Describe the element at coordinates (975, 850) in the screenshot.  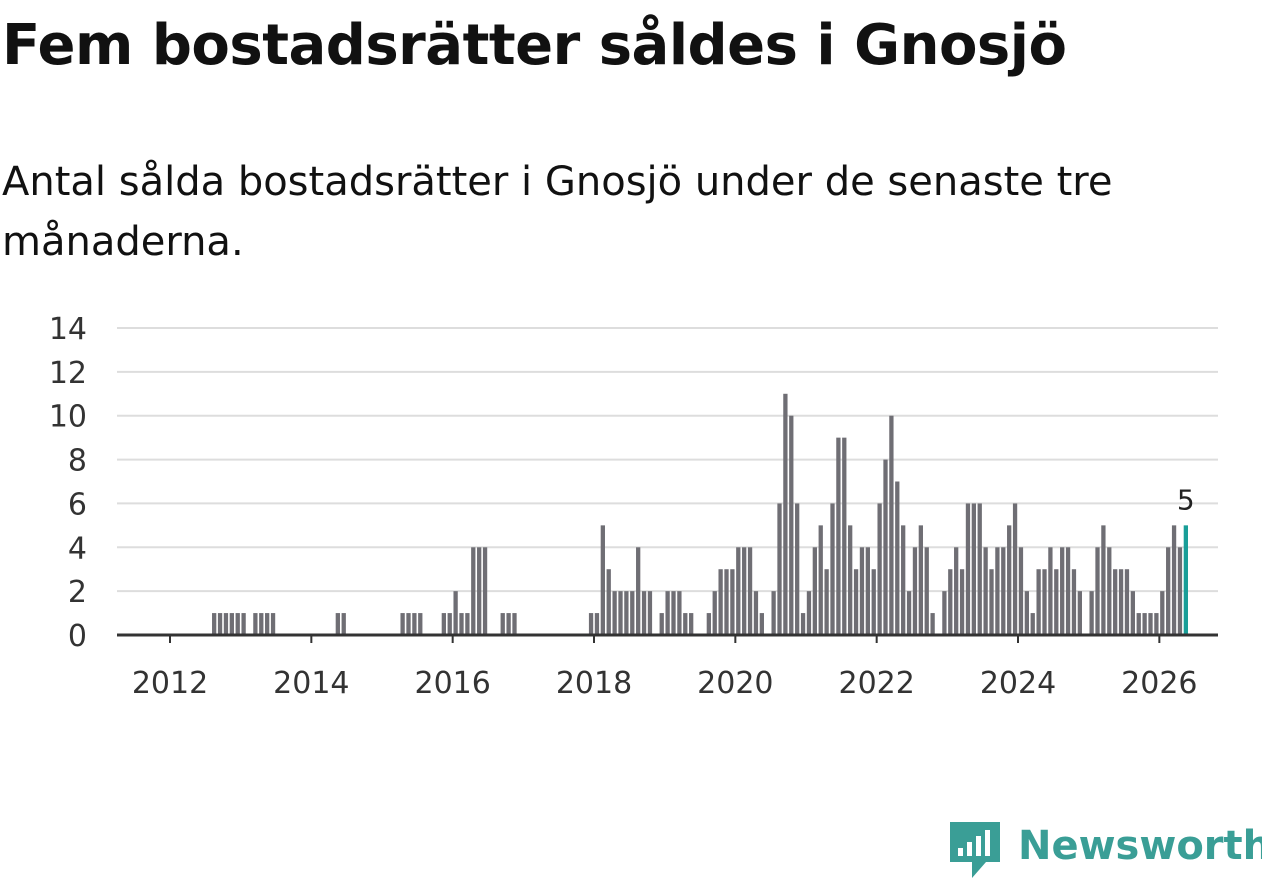
I see `newsworthy-logo-icon` at that location.